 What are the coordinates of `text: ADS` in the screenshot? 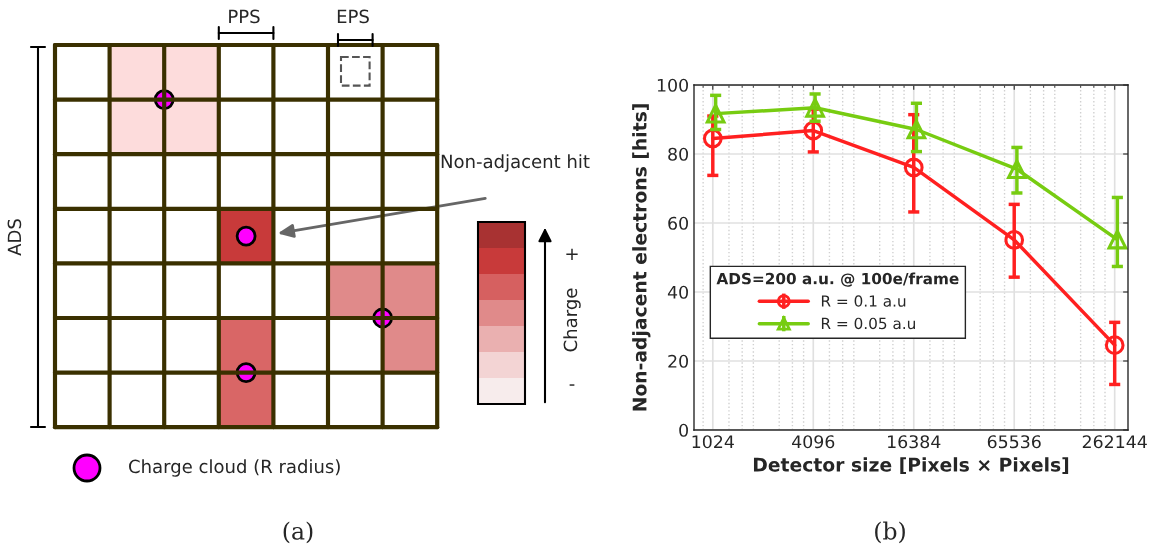 It's located at (14, 237).